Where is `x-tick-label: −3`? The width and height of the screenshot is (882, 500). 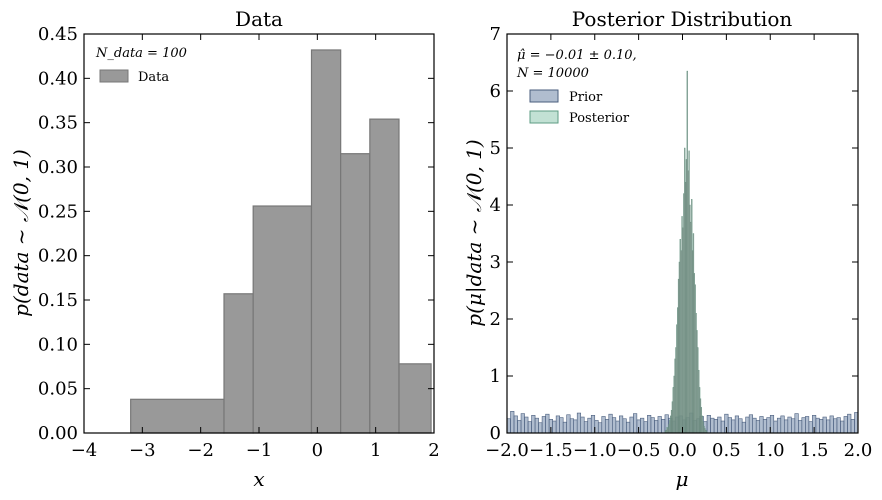
x-tick-label: −3 is located at coordinates (142, 450).